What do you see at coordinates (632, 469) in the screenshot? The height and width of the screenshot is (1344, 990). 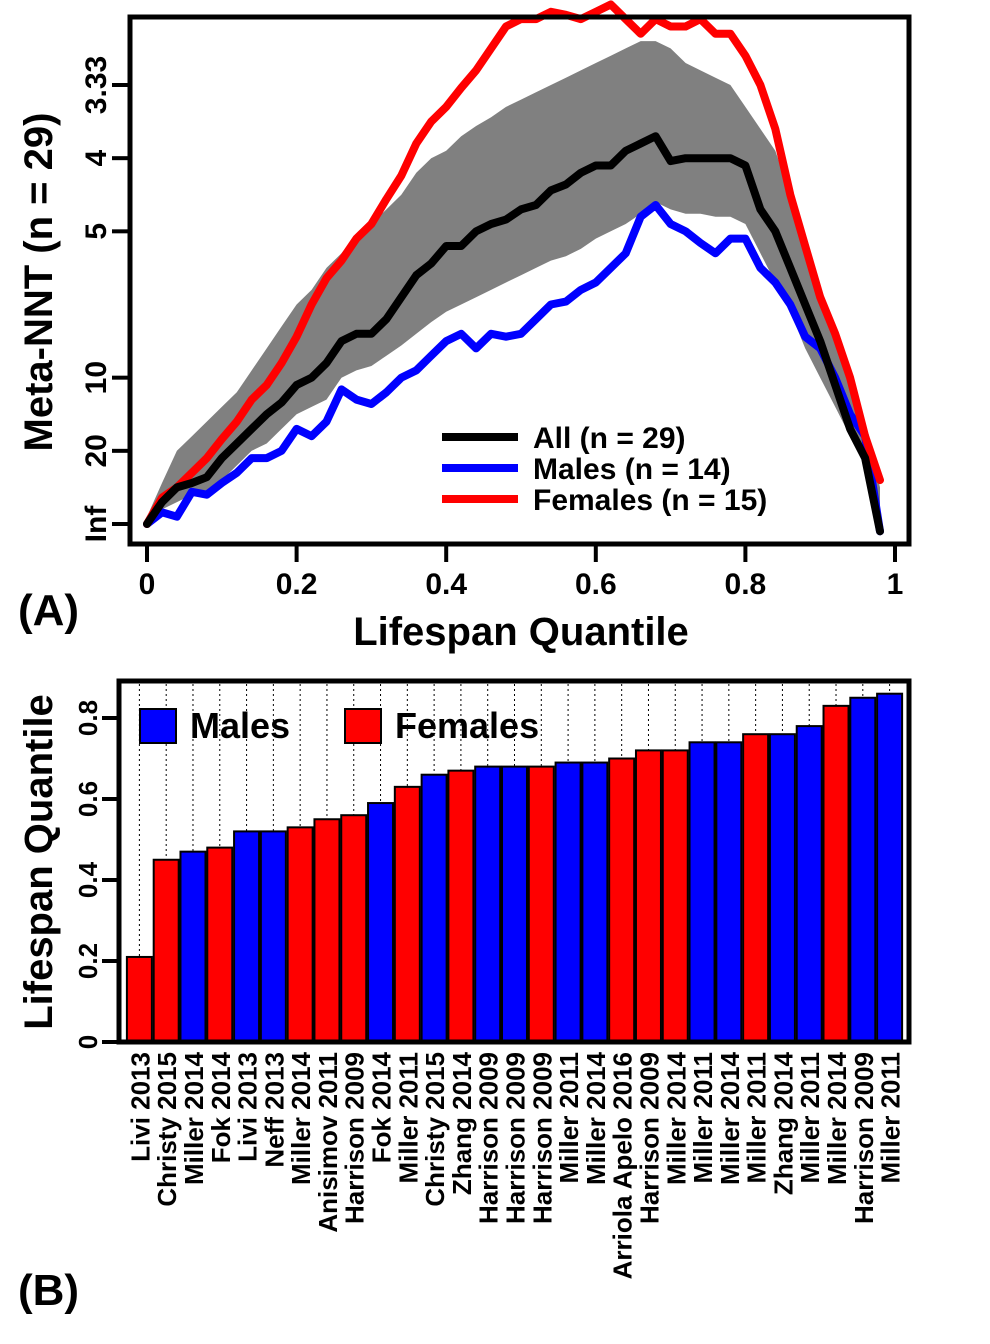 I see `legend-males-label: Males (n = 14)` at bounding box center [632, 469].